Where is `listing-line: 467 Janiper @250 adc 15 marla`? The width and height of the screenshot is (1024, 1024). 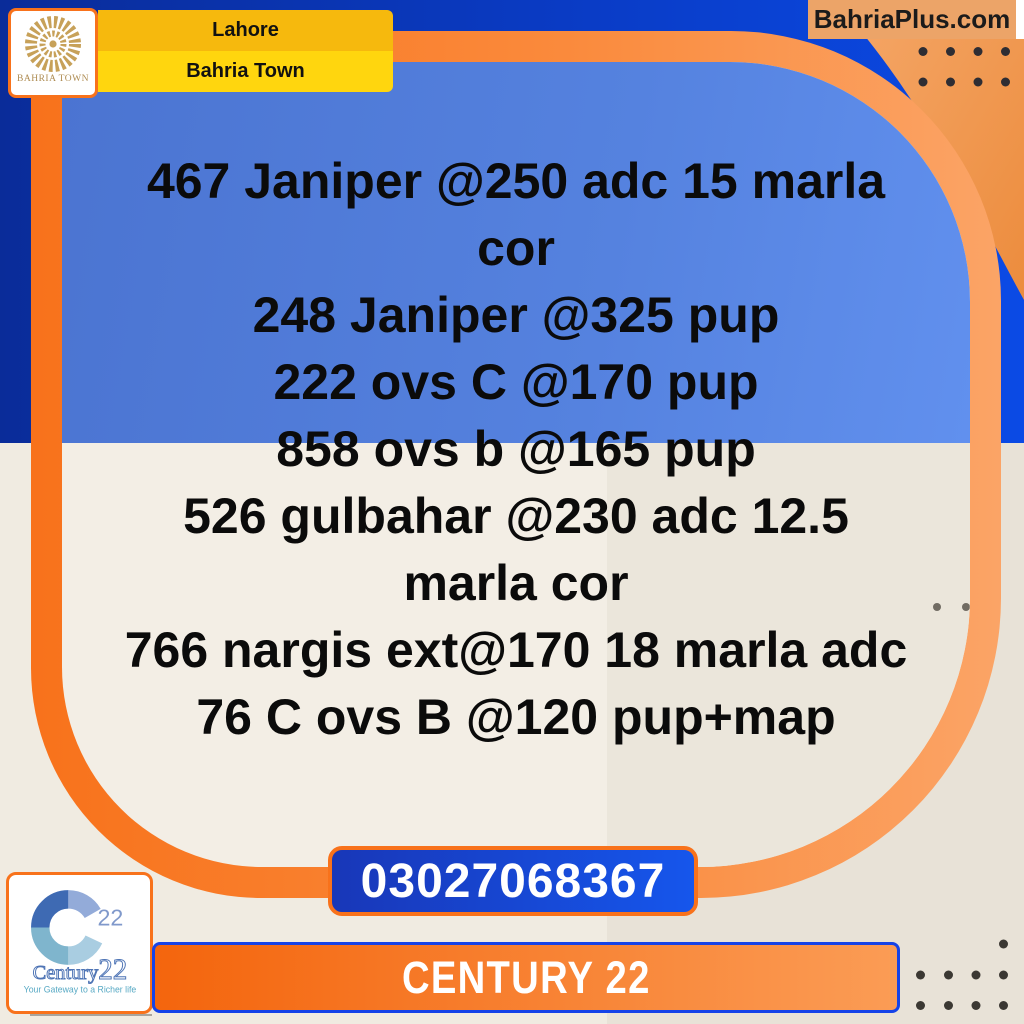
listing-line: 467 Janiper @250 adc 15 marla is located at coordinates (516, 181).